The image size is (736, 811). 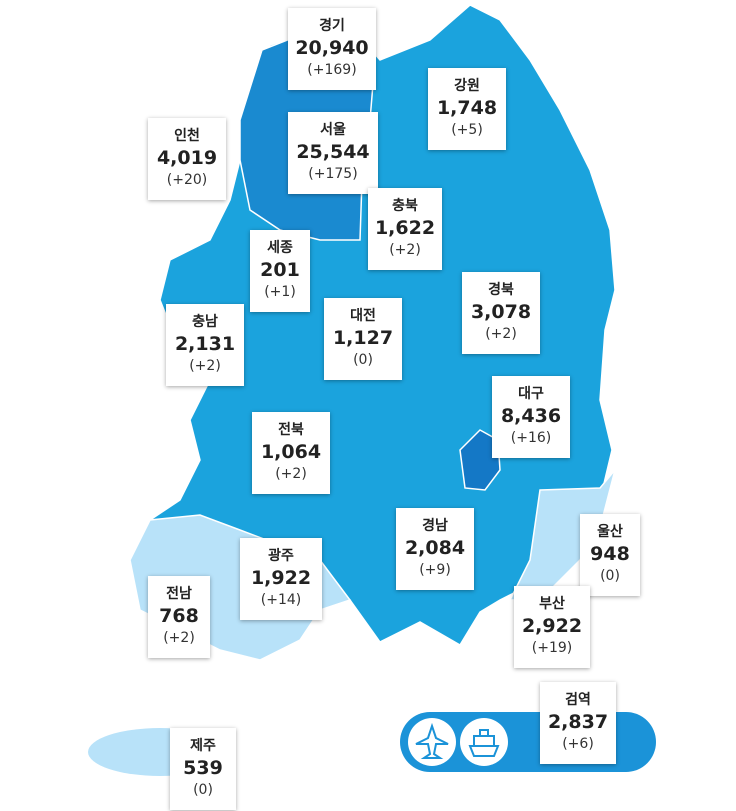 I want to click on region-count: 8,436, so click(x=531, y=416).